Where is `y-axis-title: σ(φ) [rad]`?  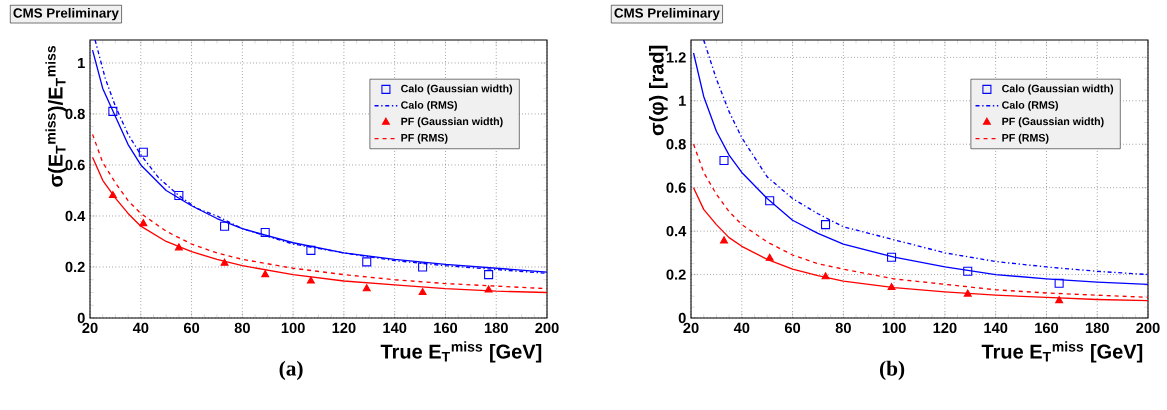
y-axis-title: σ(φ) [rad] is located at coordinates (658, 90).